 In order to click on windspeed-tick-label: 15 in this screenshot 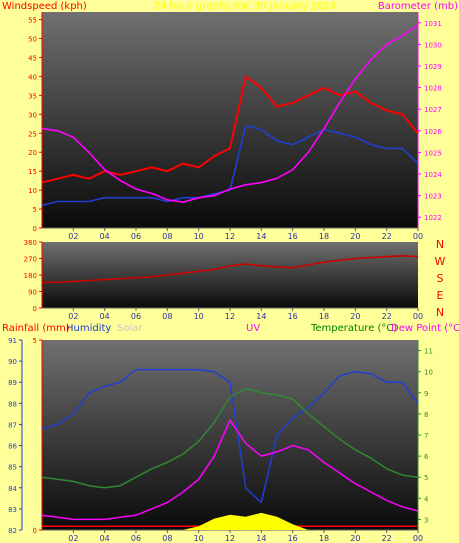, I will do `click(32, 172)`.